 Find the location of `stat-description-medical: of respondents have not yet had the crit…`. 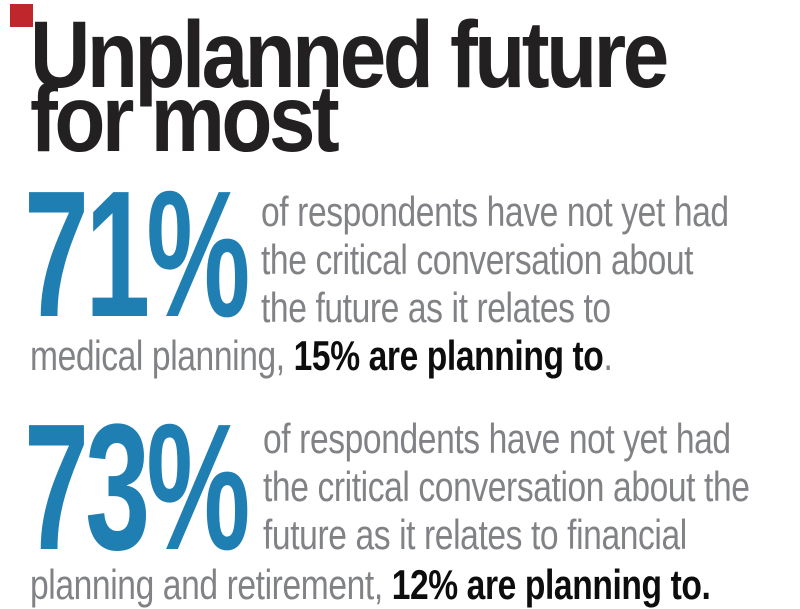

stat-description-medical: of respondents have not yet had the crit… is located at coordinates (495, 260).